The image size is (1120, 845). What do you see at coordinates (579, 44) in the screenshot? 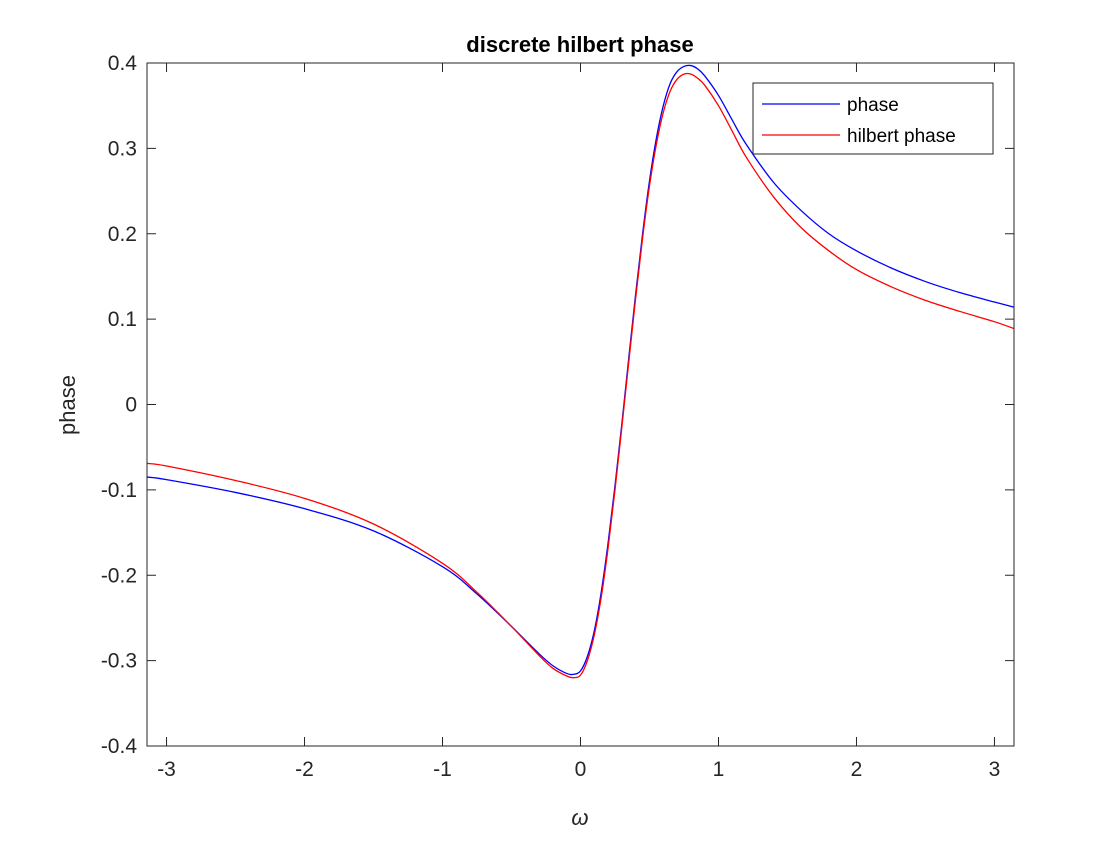
I see `chart-title: discrete hilbert phase` at bounding box center [579, 44].